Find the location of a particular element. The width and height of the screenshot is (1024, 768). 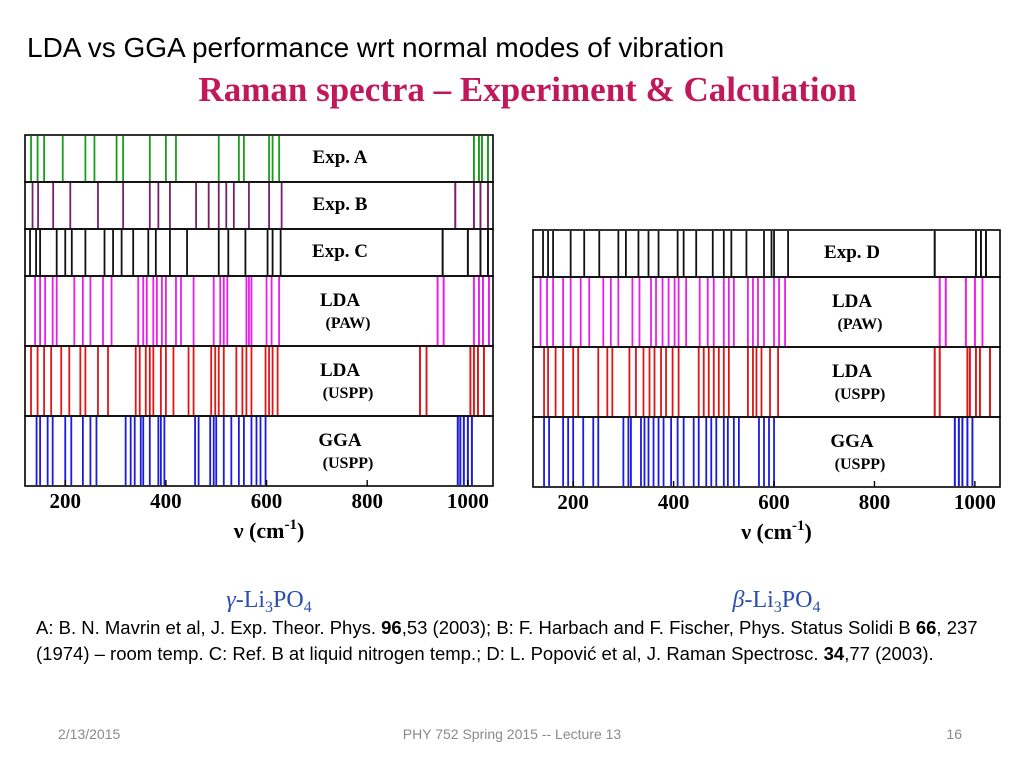

spectrum-panel: Exp. A is located at coordinates (259, 158).